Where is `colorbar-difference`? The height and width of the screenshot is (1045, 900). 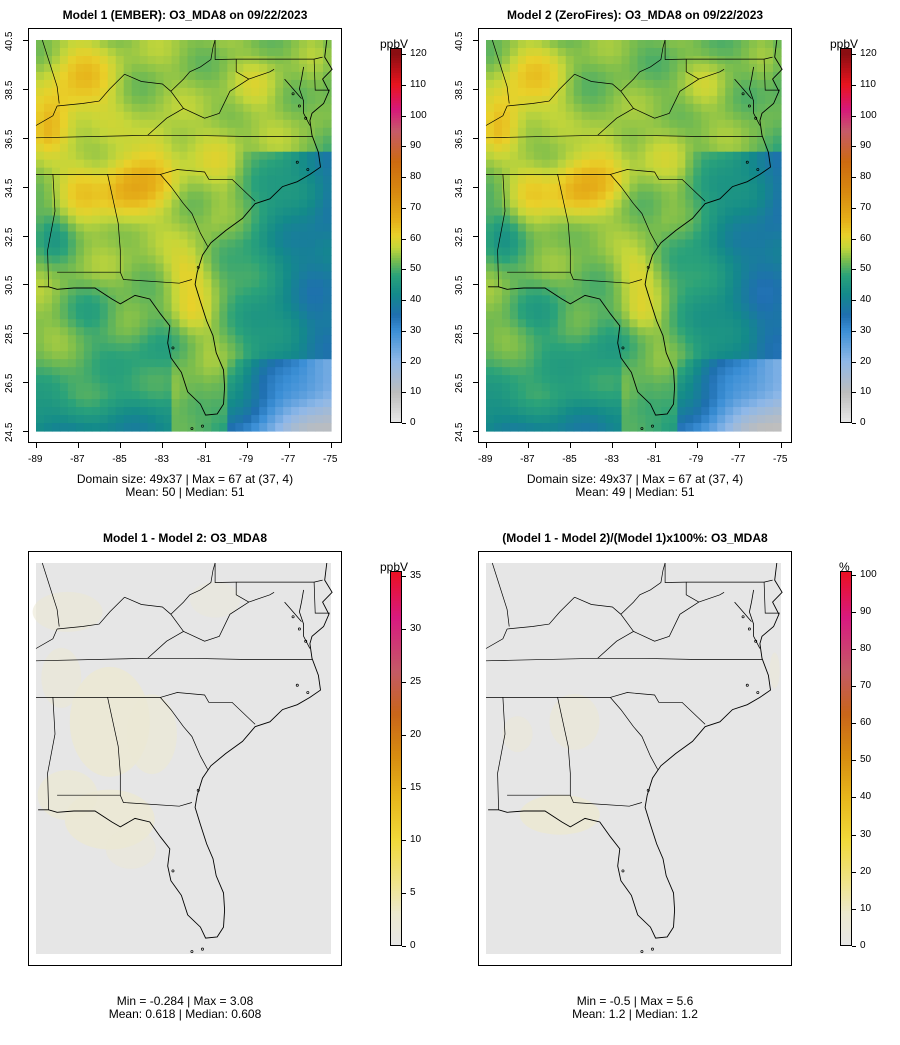 colorbar-difference is located at coordinates (396, 758).